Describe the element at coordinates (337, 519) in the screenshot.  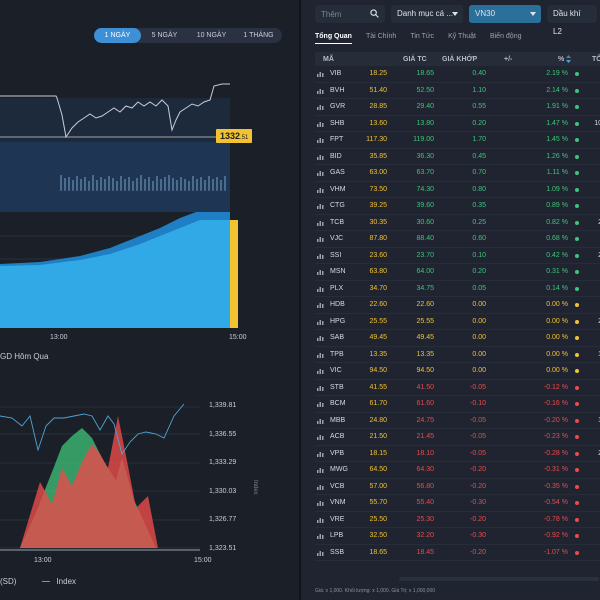
I see `row-symbol: VRE` at that location.